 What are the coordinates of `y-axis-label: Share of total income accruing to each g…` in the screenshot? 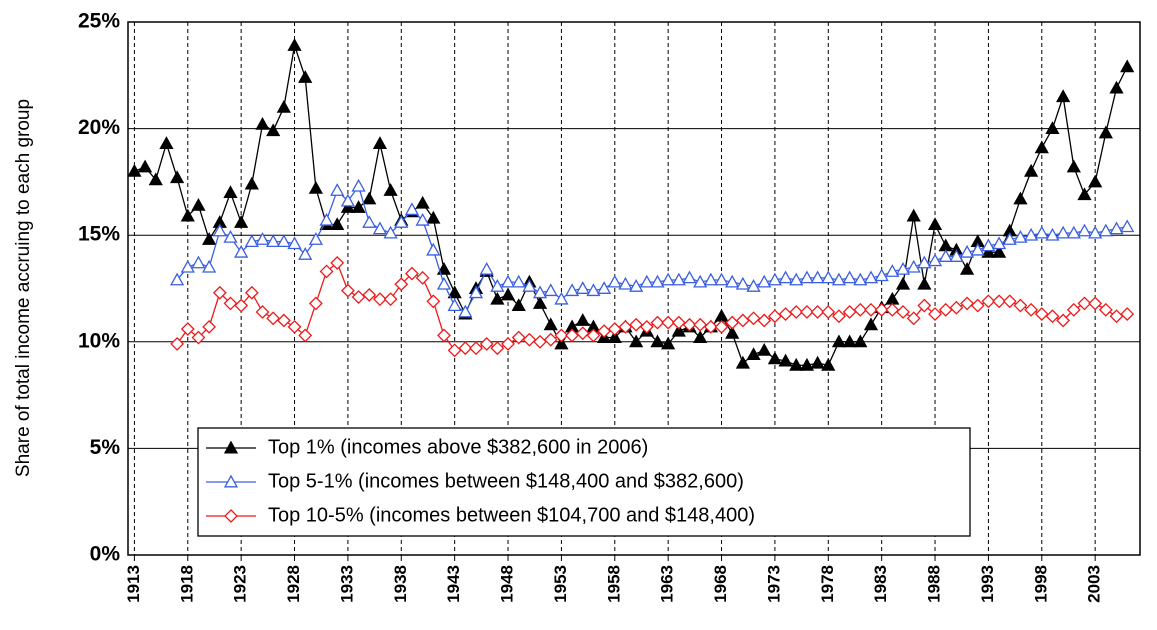 It's located at (23, 288).